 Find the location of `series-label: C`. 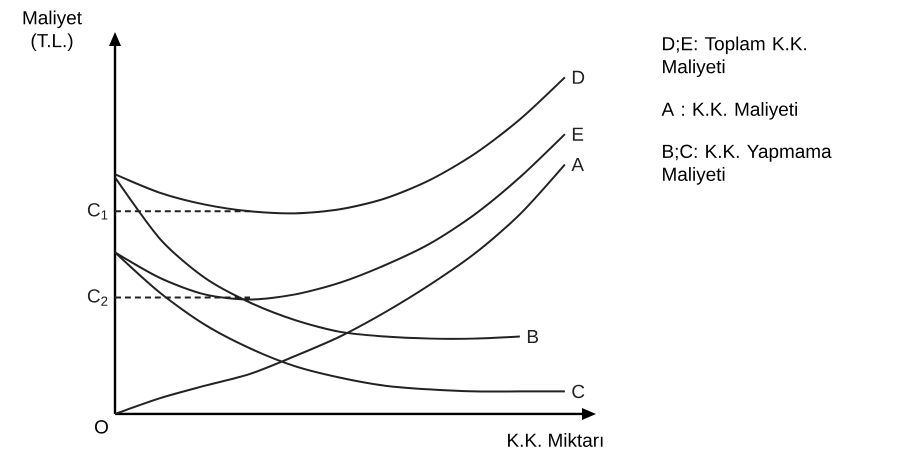

series-label: C is located at coordinates (578, 391).